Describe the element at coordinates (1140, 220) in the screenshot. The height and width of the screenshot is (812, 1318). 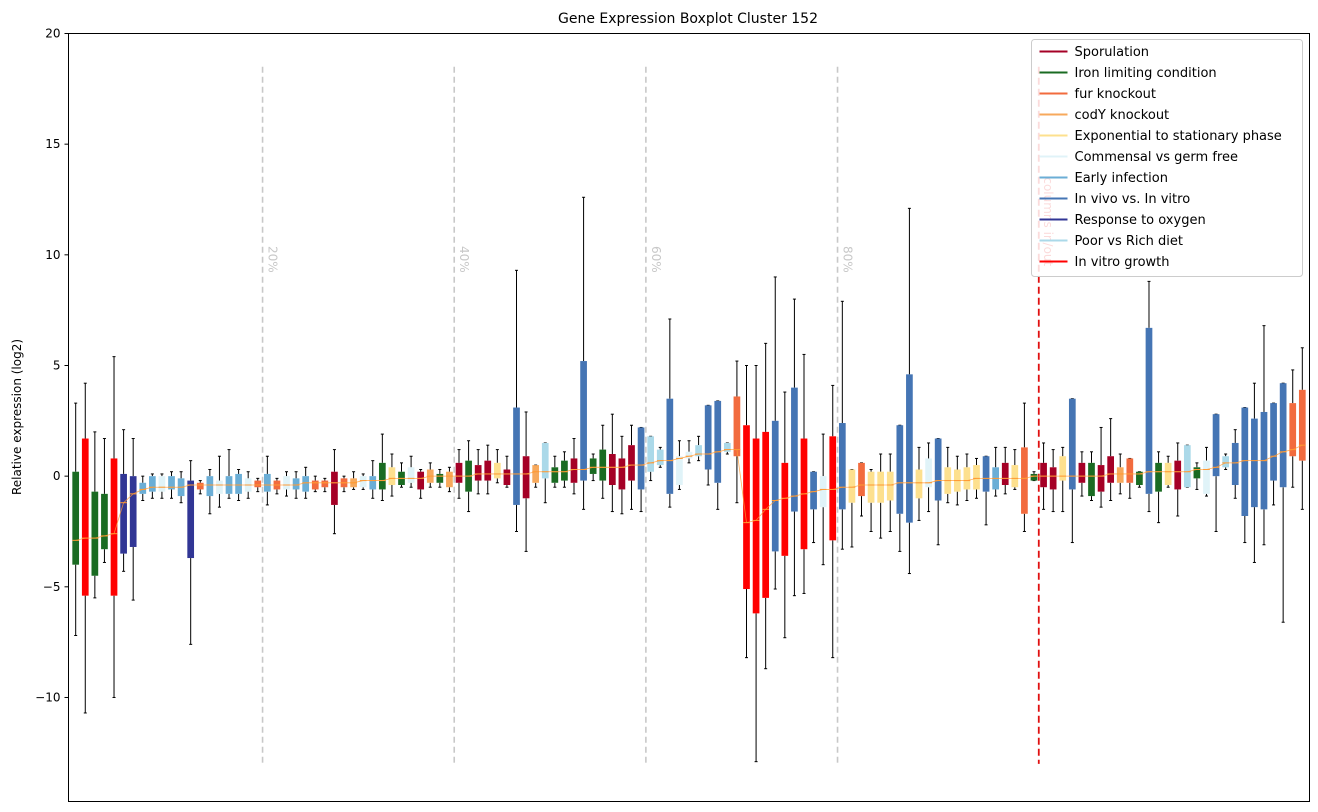
I see `legend-label: Response to oxygen` at that location.